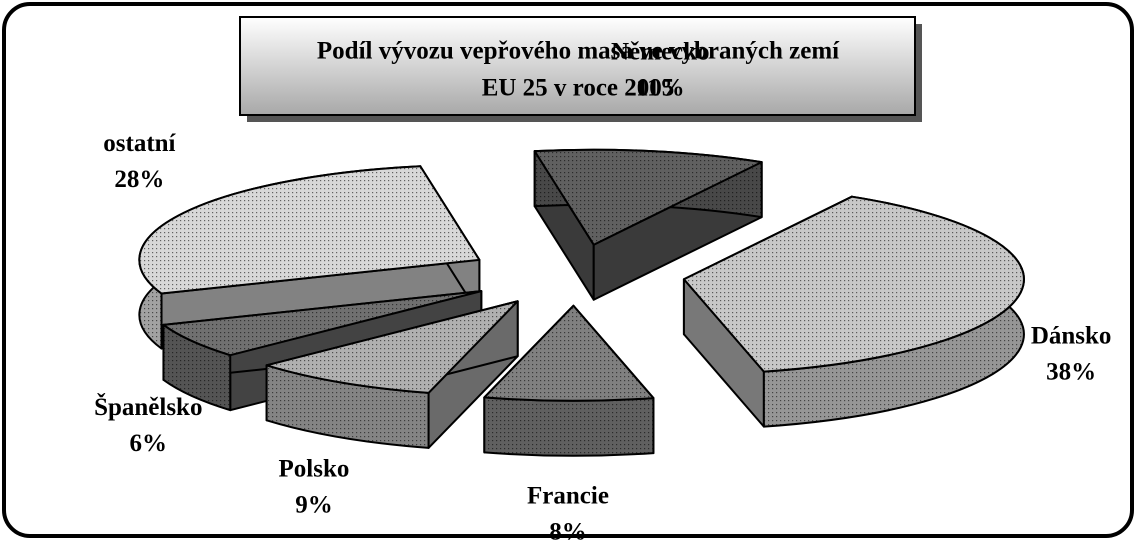  What do you see at coordinates (314, 504) in the screenshot?
I see `value-label: 9%` at bounding box center [314, 504].